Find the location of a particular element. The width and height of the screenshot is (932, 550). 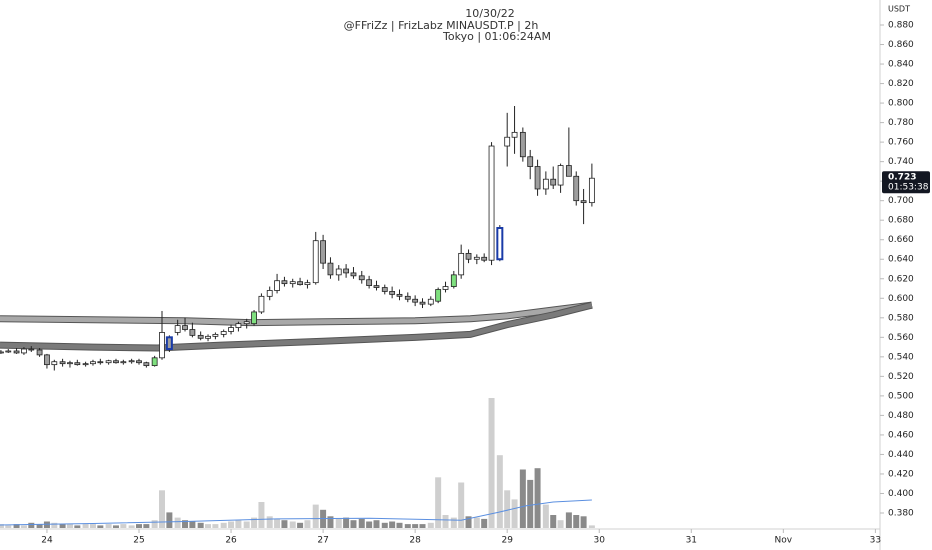

y-tick-label: 0.760 is located at coordinates (901, 143).